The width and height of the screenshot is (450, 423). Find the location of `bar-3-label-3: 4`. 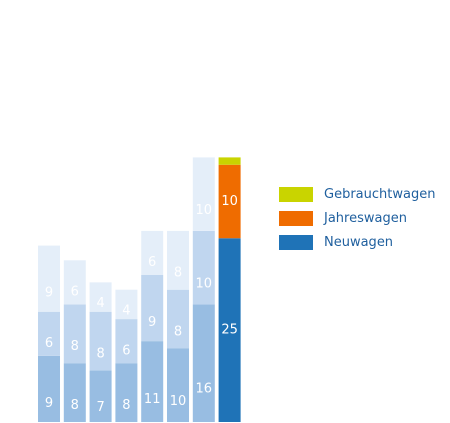

bar-3-label-3: 4 is located at coordinates (100, 303).